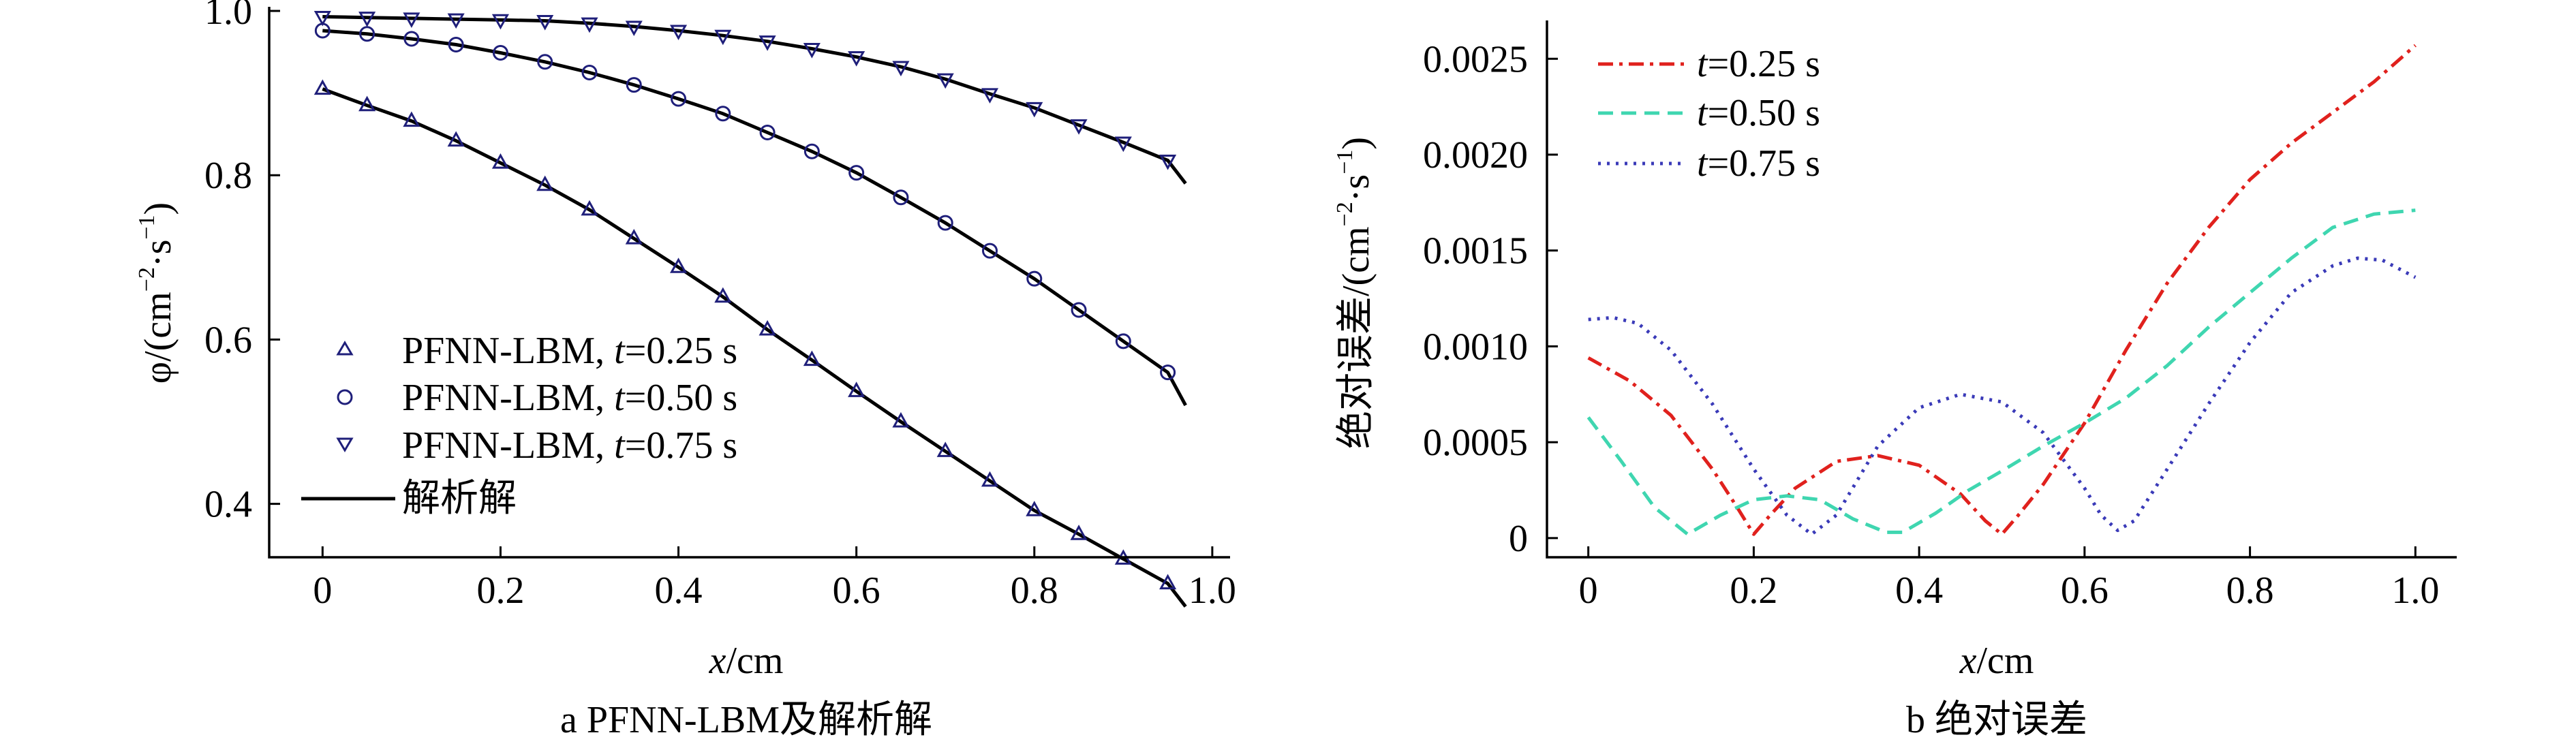 This screenshot has height=748, width=2576. Describe the element at coordinates (569, 351) in the screenshot. I see `legend-label: PFNN-LBM, t=0.25 s` at that location.